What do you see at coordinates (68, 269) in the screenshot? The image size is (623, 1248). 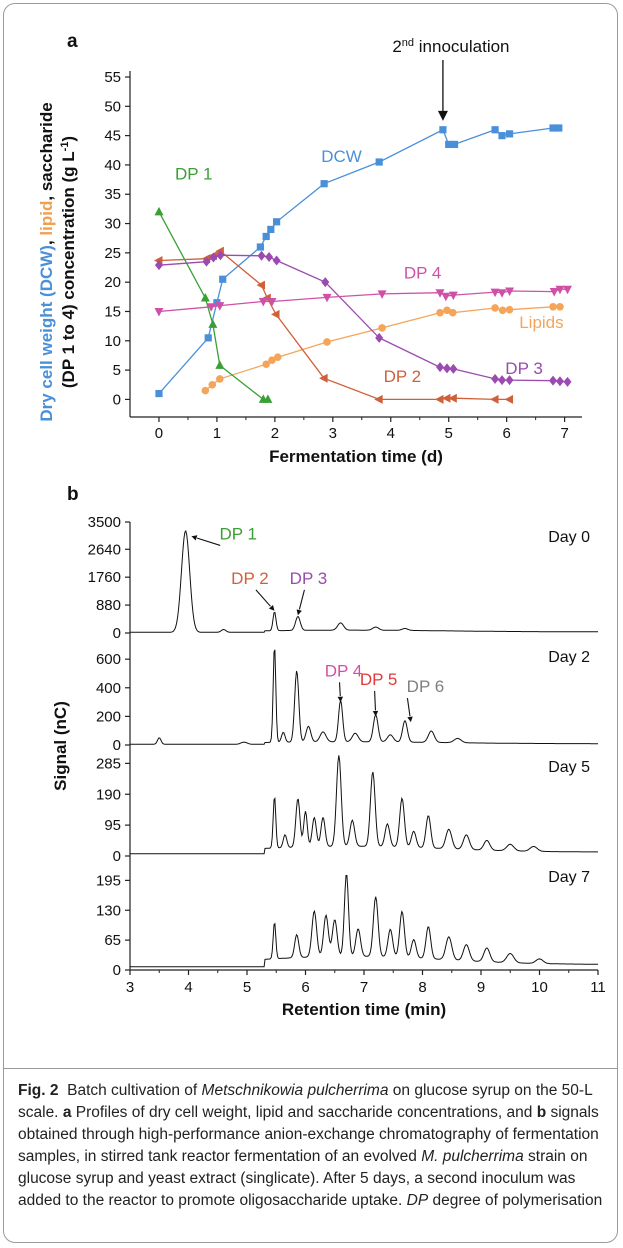 I see `panel-a-ylabel-main: (DP 1 to 4) concentration (g L` at bounding box center [68, 269].